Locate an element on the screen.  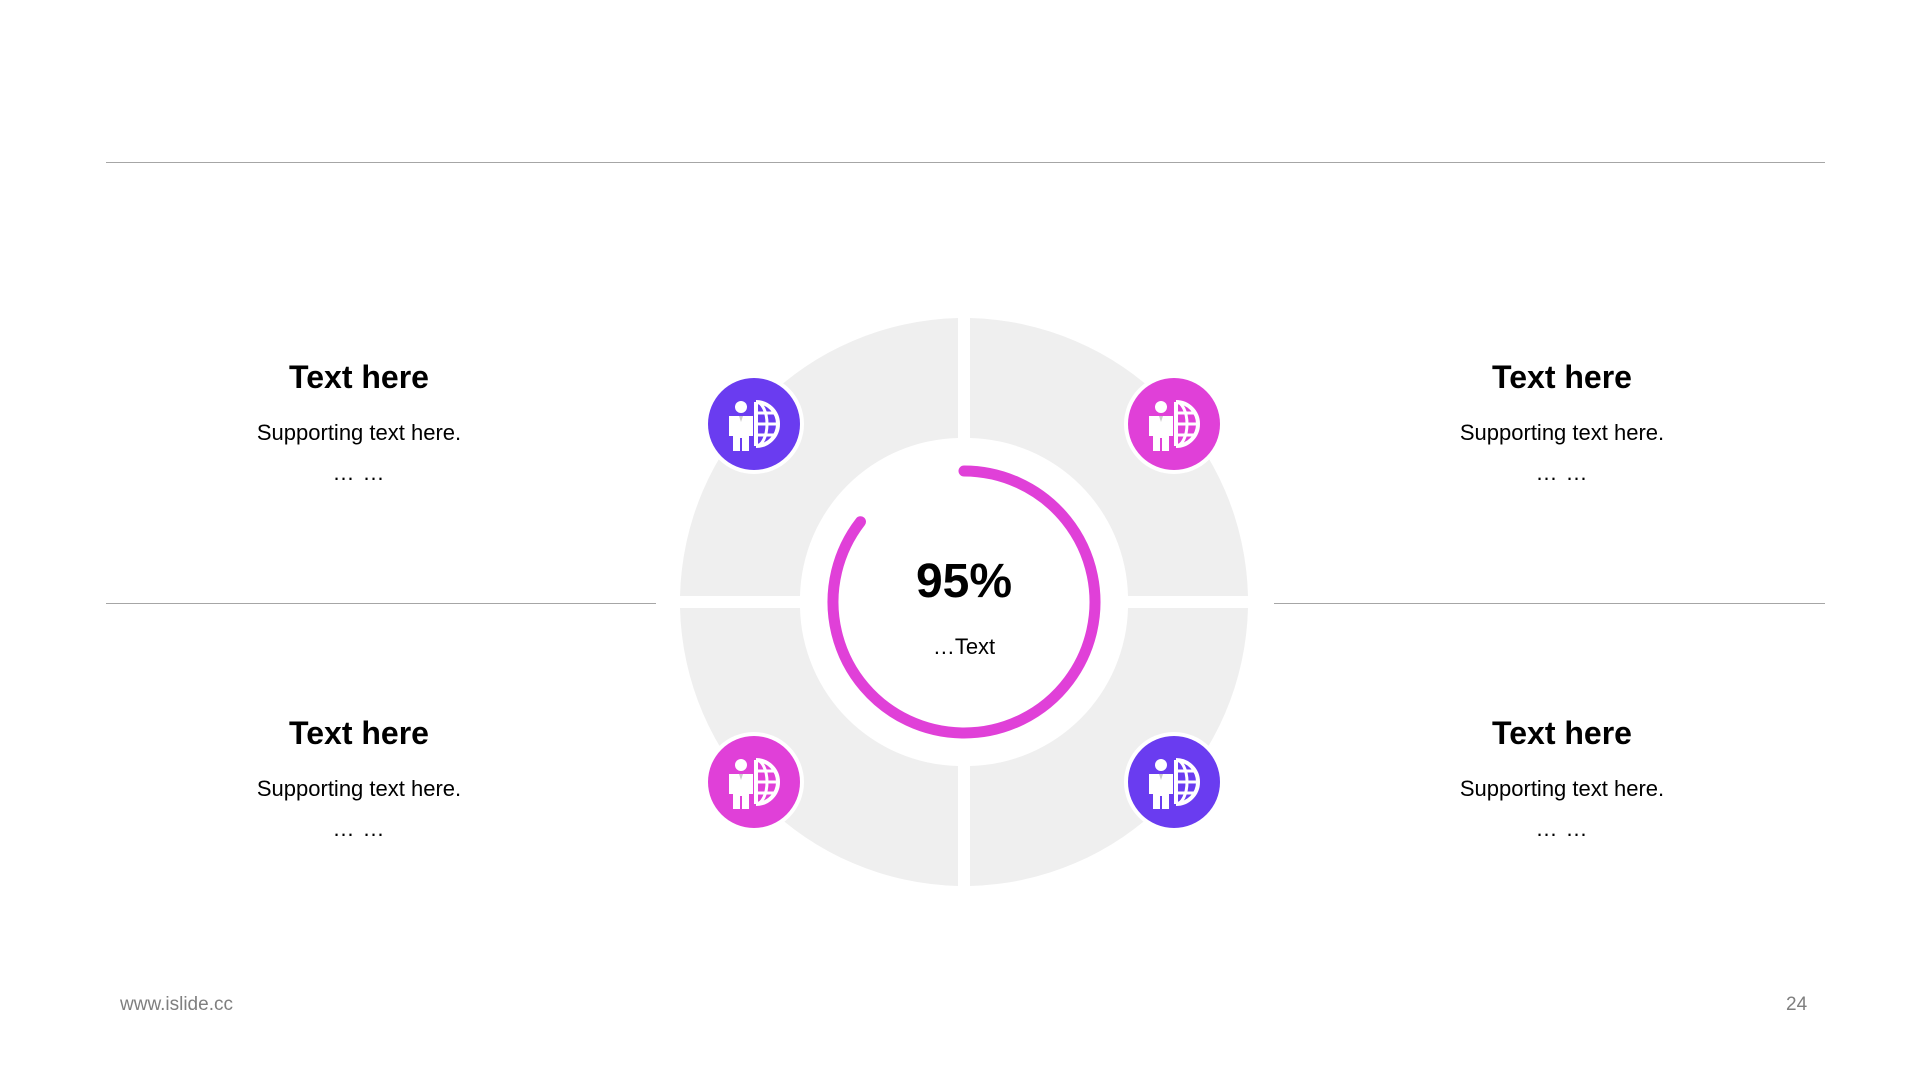
right-divider is located at coordinates (1549, 603).